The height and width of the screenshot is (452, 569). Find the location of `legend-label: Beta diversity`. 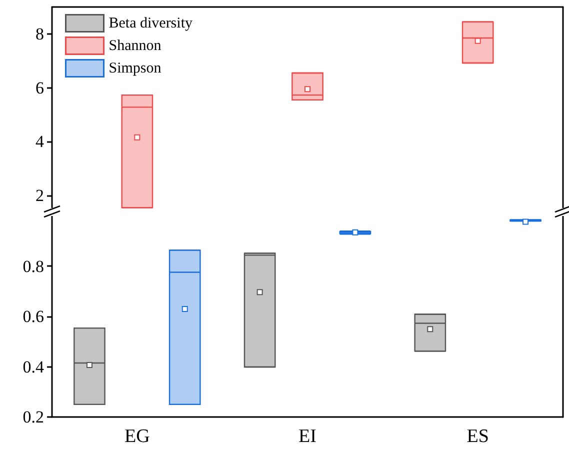

legend-label: Beta diversity is located at coordinates (150, 23).